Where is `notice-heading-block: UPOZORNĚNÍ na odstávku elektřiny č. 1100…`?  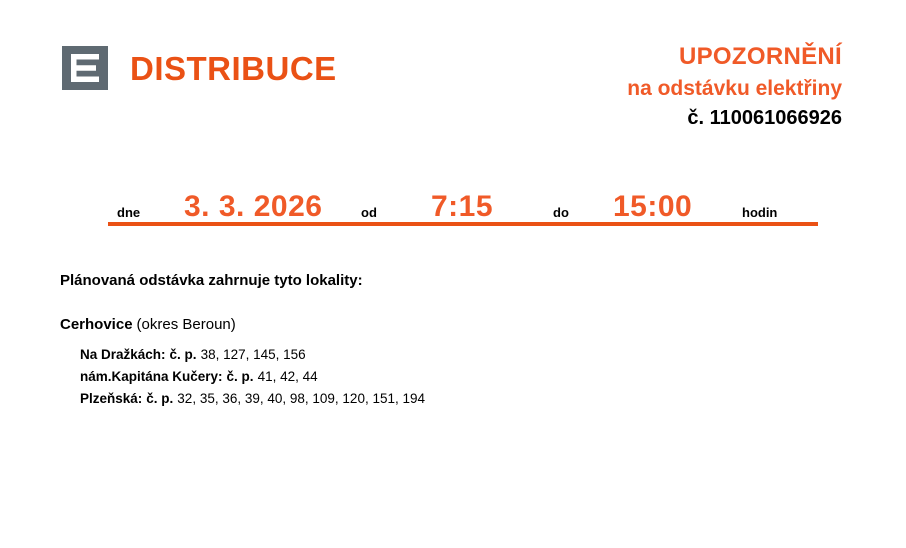 notice-heading-block: UPOZORNĚNÍ na odstávku elektřiny č. 1100… is located at coordinates (734, 86).